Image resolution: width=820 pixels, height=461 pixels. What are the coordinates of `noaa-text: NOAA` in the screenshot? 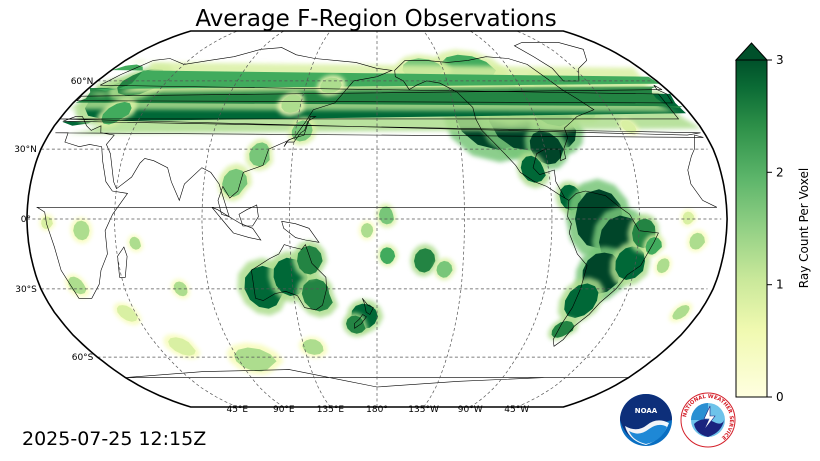 It's located at (646, 411).